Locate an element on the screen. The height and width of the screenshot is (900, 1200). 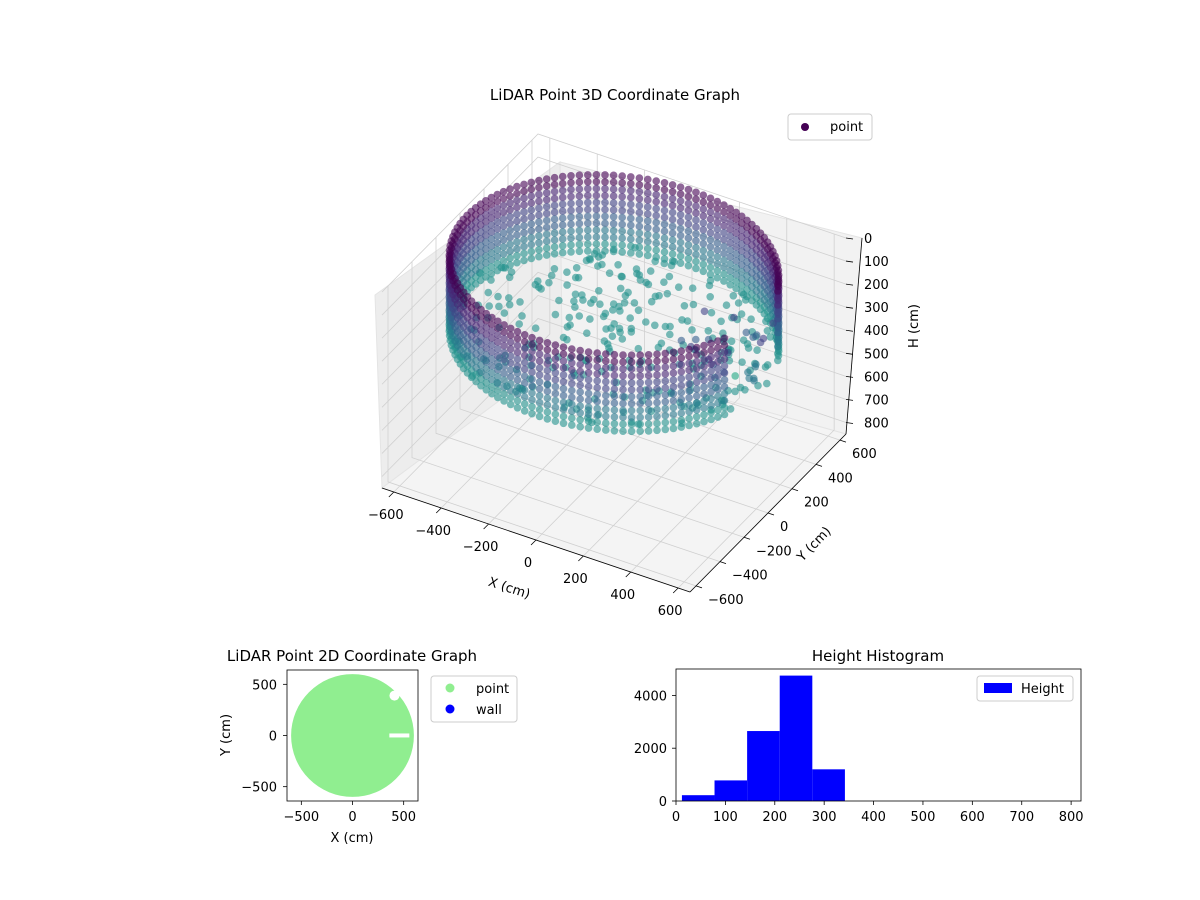
hist-bars is located at coordinates (763, 738).